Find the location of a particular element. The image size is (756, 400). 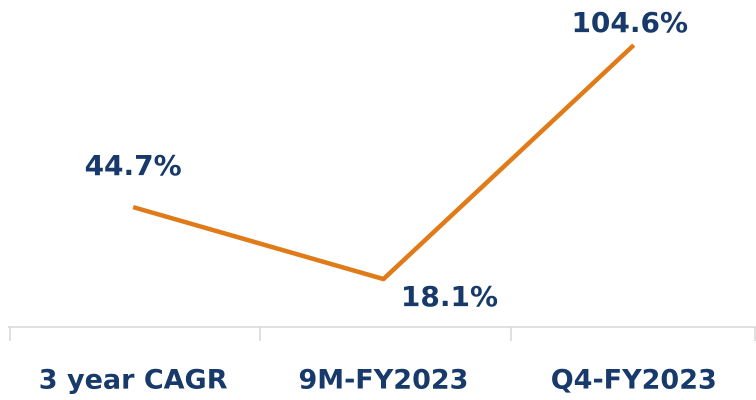

x-tick-label: 9M-FY2023 is located at coordinates (383, 380).